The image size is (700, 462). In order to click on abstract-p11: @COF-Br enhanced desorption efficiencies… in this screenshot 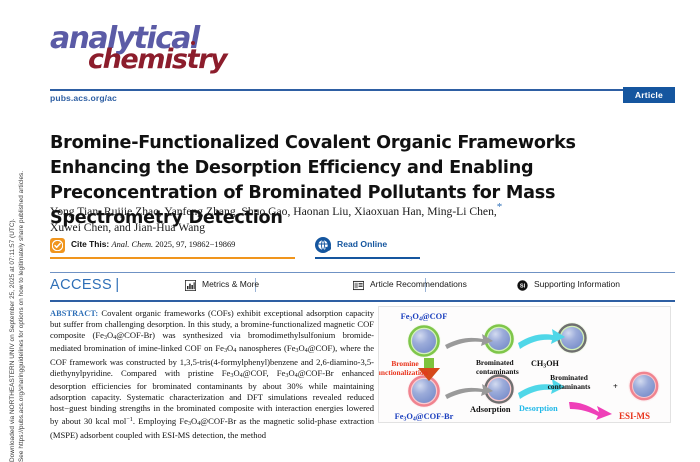, I will do `click(212, 397)`.